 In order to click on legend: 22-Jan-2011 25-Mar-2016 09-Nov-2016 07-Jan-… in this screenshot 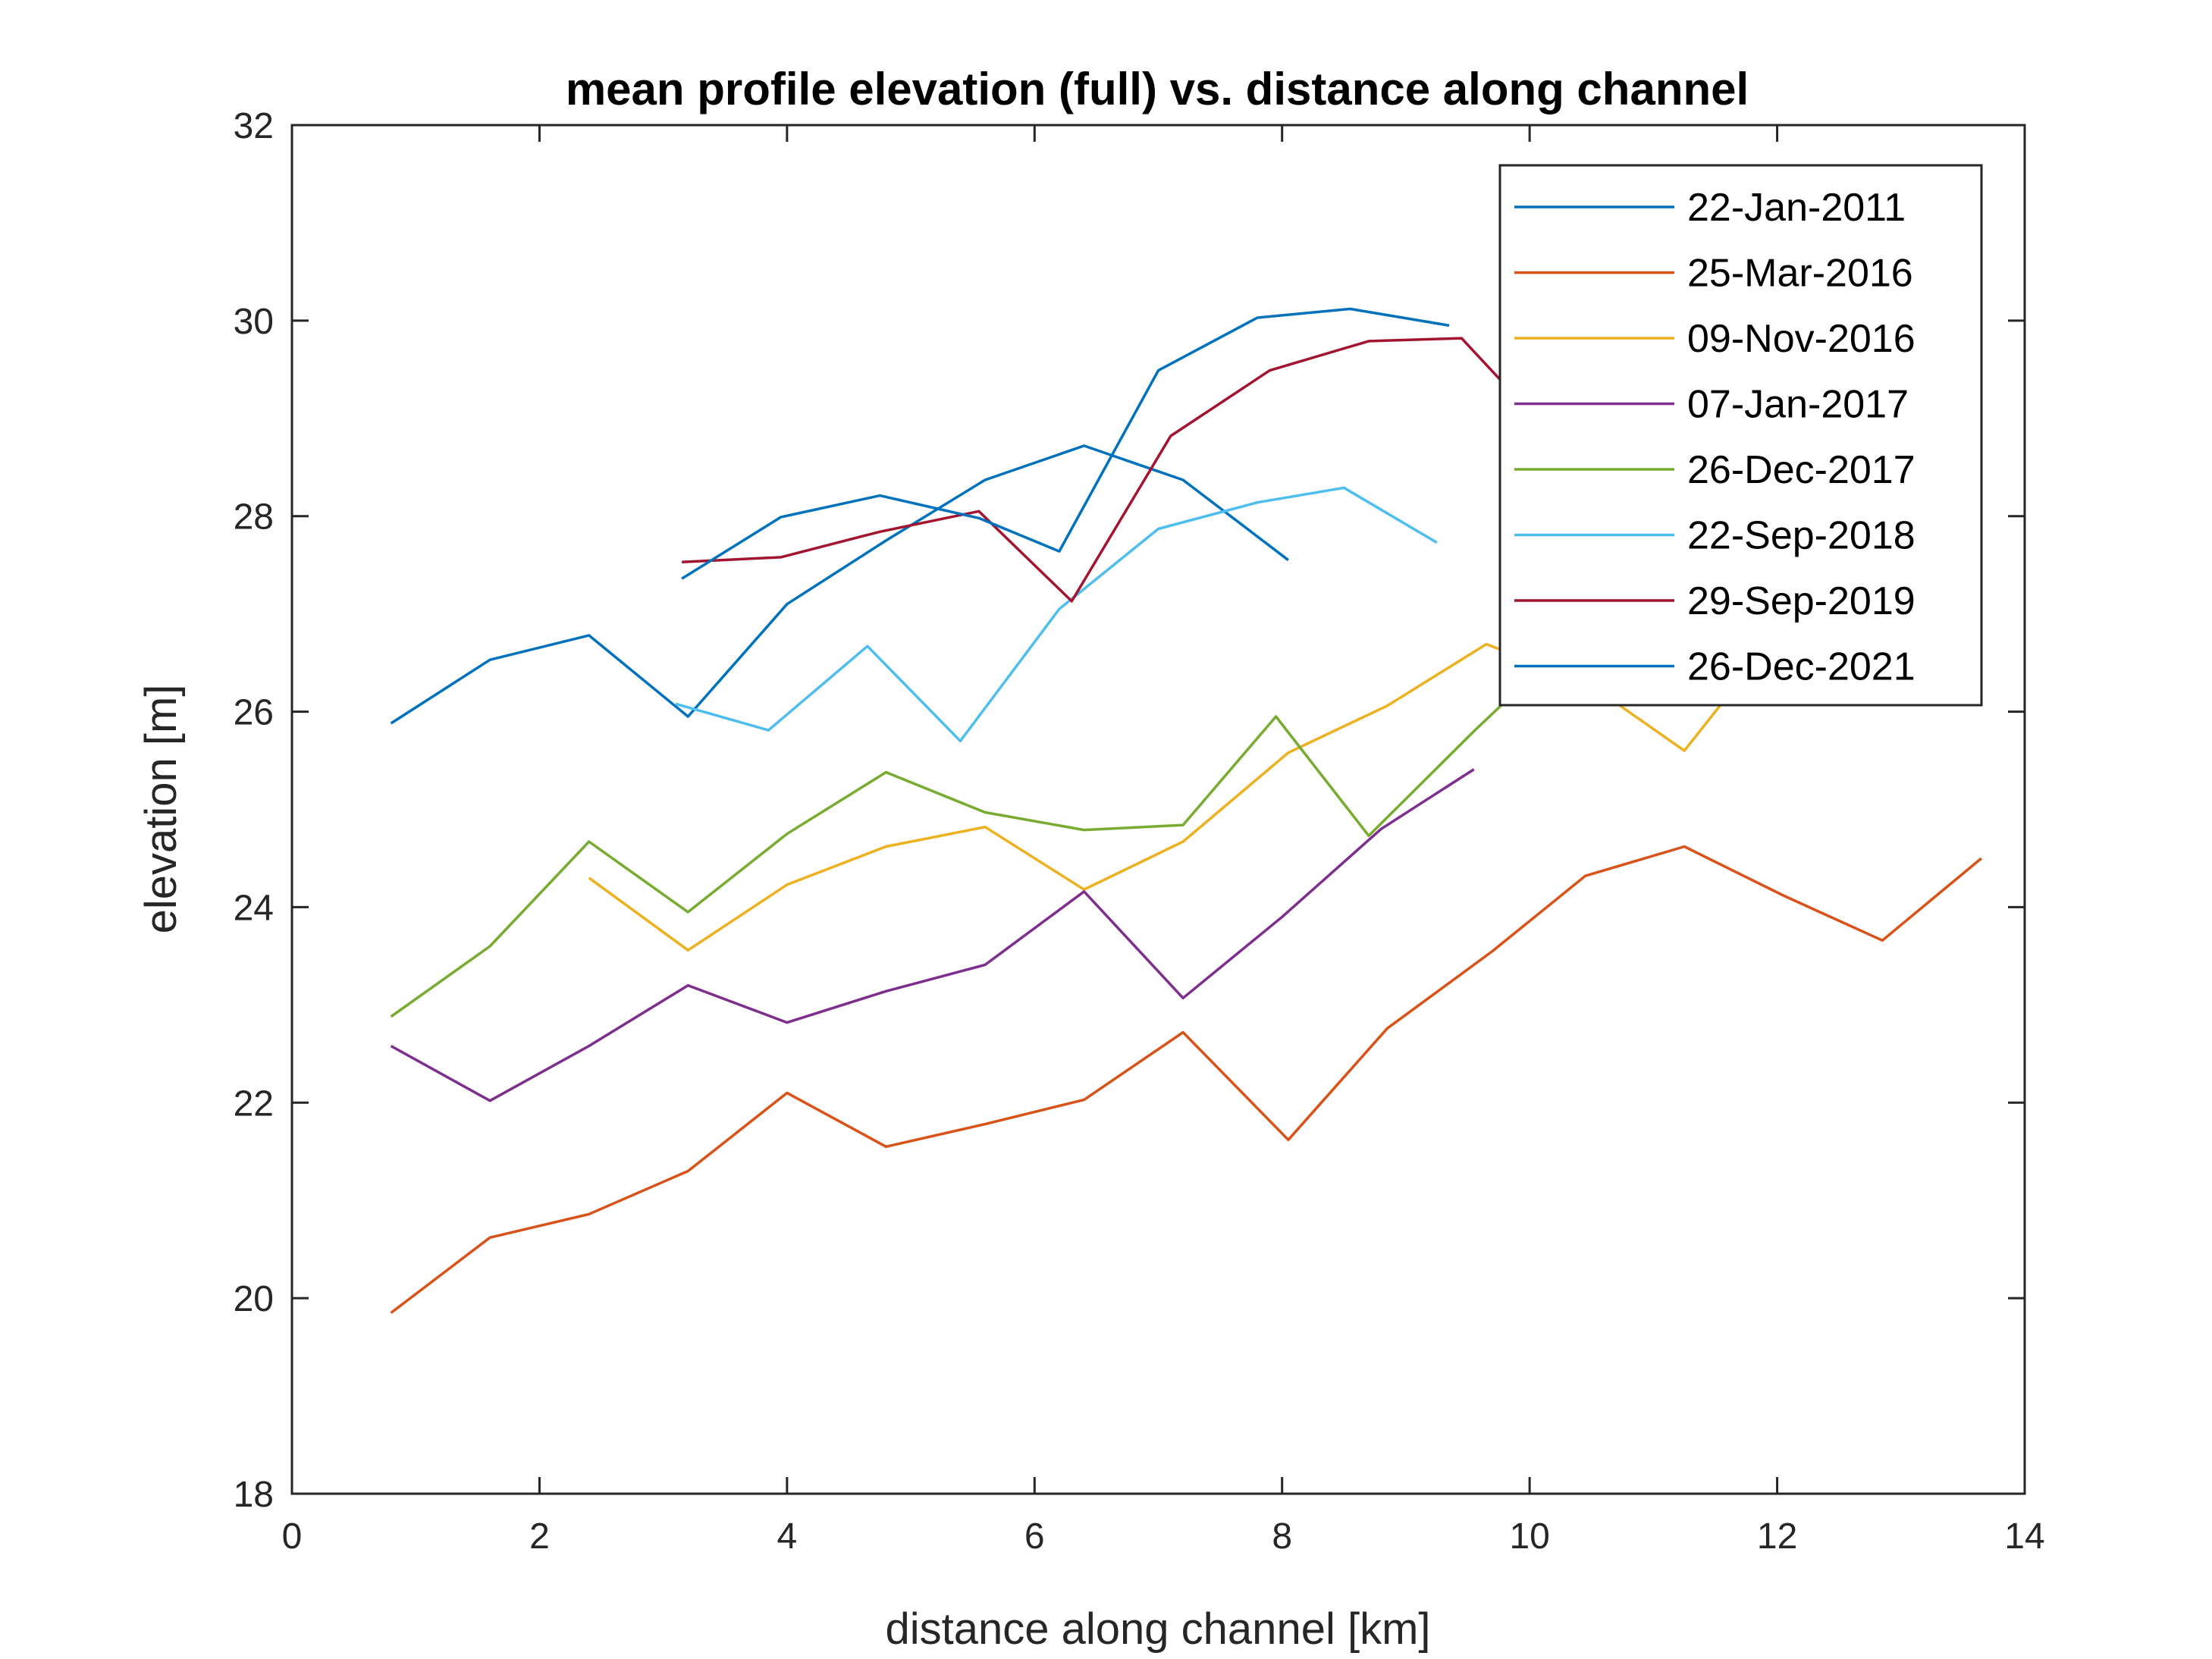, I will do `click(1740, 436)`.